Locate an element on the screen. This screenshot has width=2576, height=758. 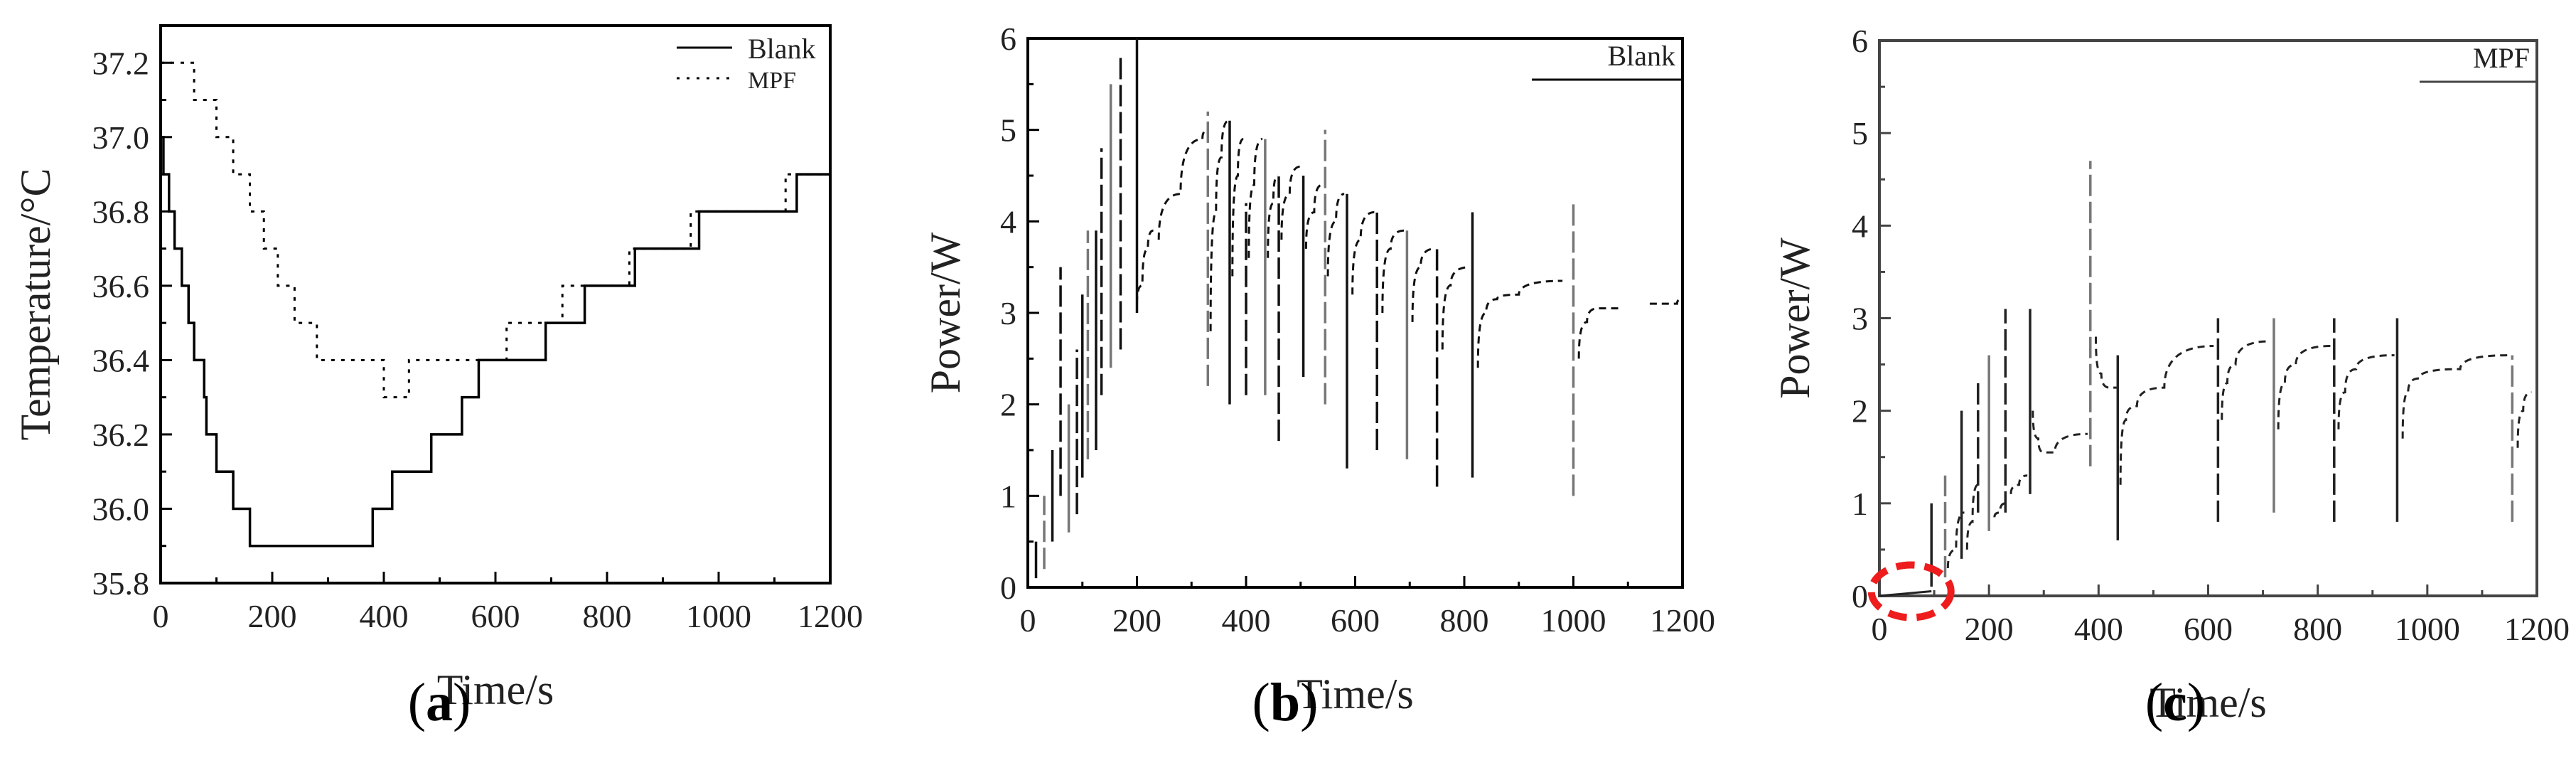
caption-b-letter: b is located at coordinates (1285, 702).